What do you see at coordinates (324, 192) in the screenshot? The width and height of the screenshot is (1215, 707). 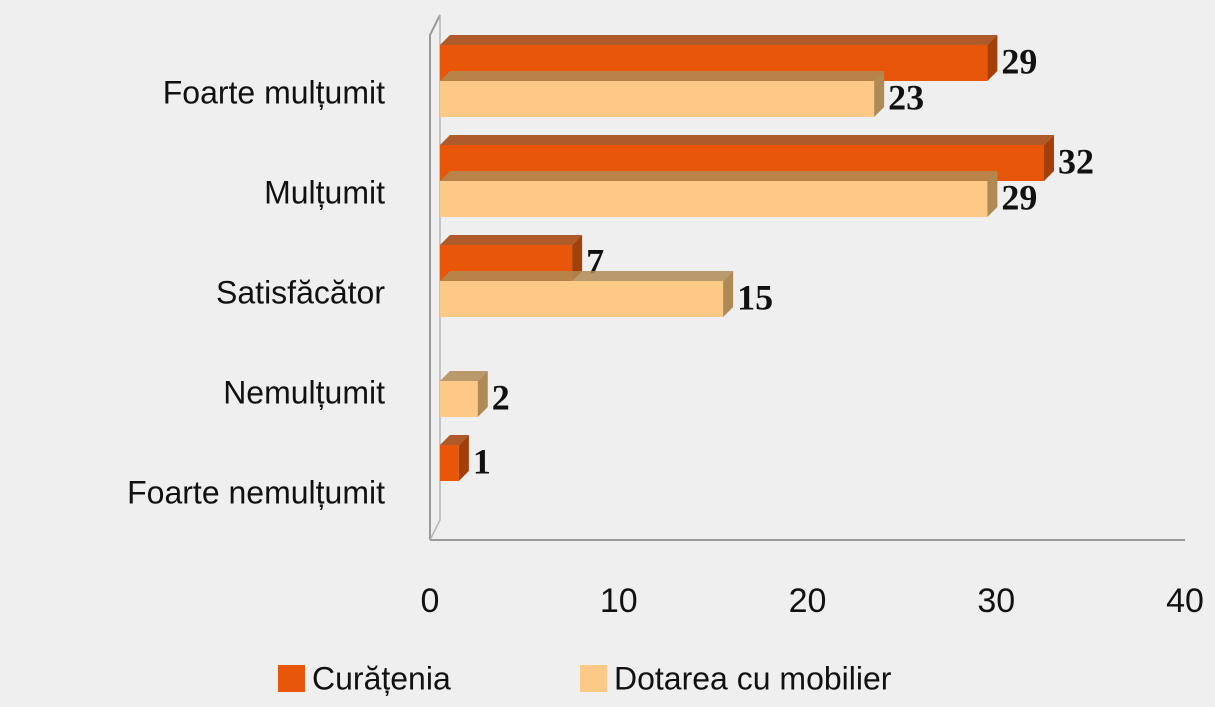 I see `category-label: Mulțumit` at bounding box center [324, 192].